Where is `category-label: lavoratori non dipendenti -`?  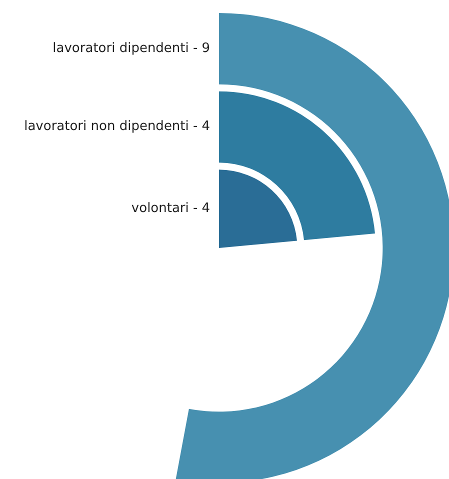 category-label: lavoratori non dipendenti - is located at coordinates (111, 126).